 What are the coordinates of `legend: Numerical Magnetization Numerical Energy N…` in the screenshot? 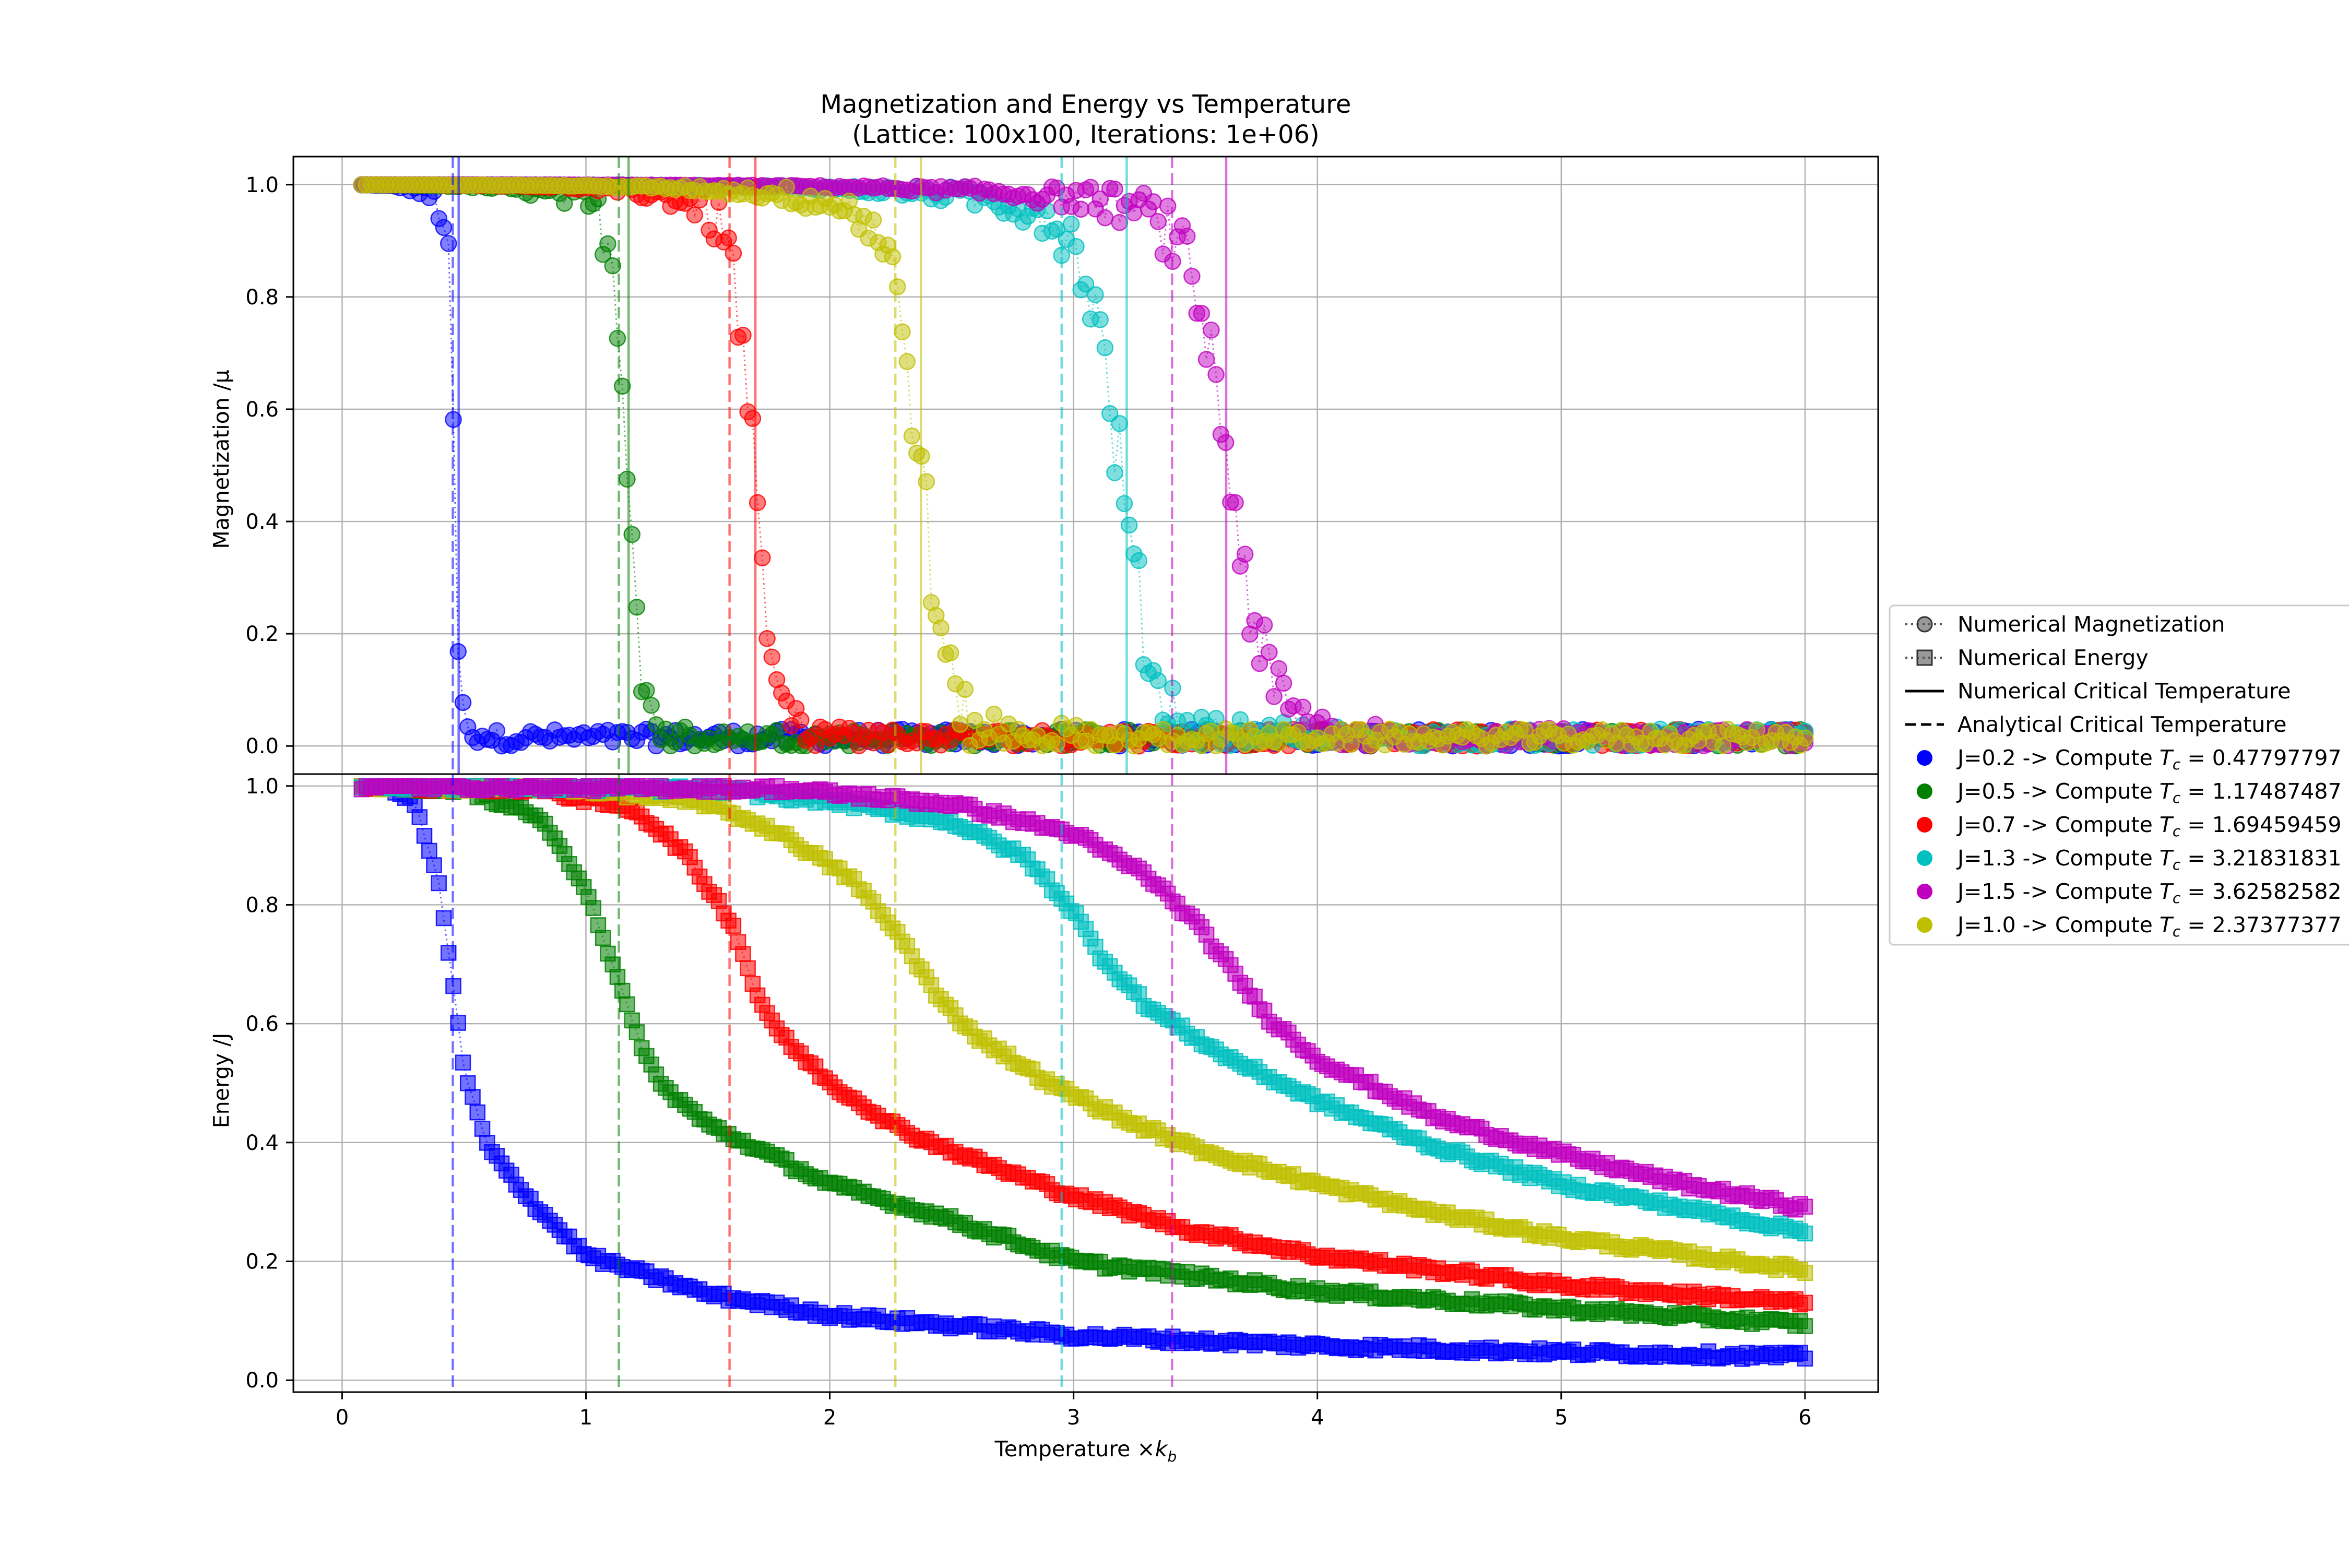 It's located at (2119, 775).